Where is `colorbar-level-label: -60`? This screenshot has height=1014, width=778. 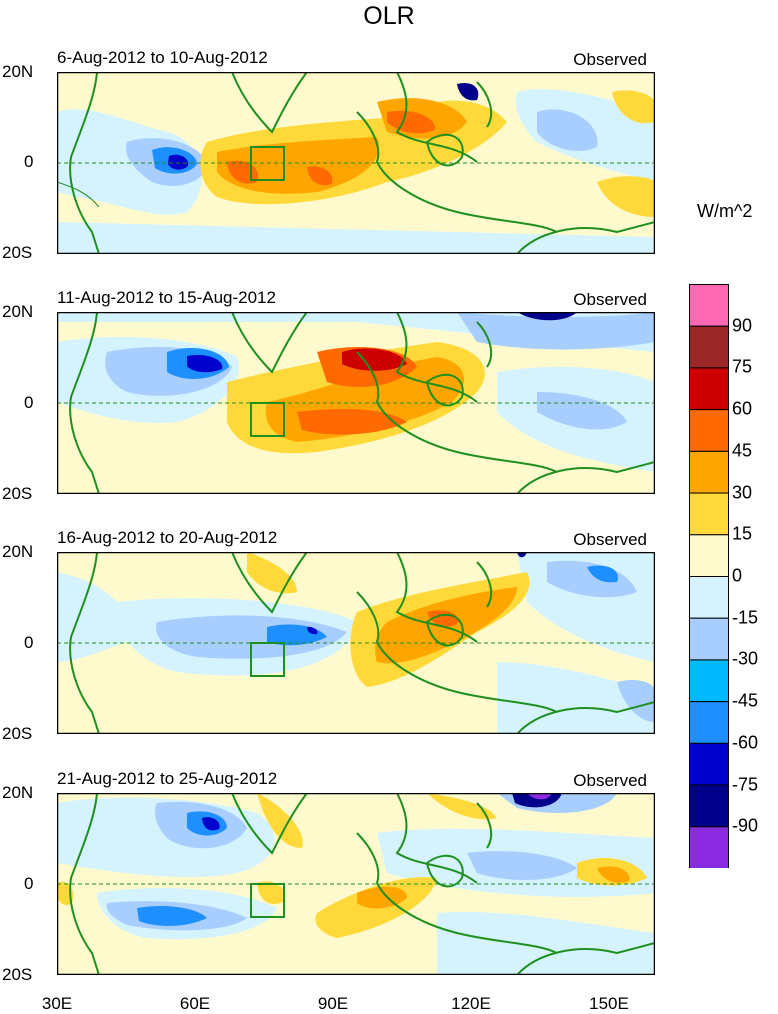 colorbar-level-label: -60 is located at coordinates (745, 742).